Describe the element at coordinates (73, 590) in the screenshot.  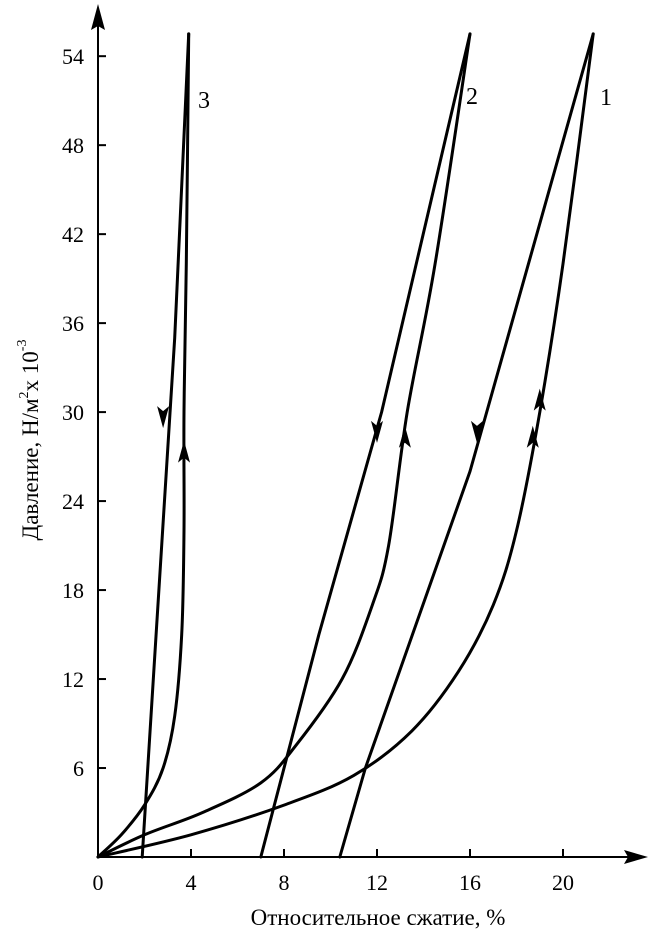
I see `y-tick-label: 18` at that location.